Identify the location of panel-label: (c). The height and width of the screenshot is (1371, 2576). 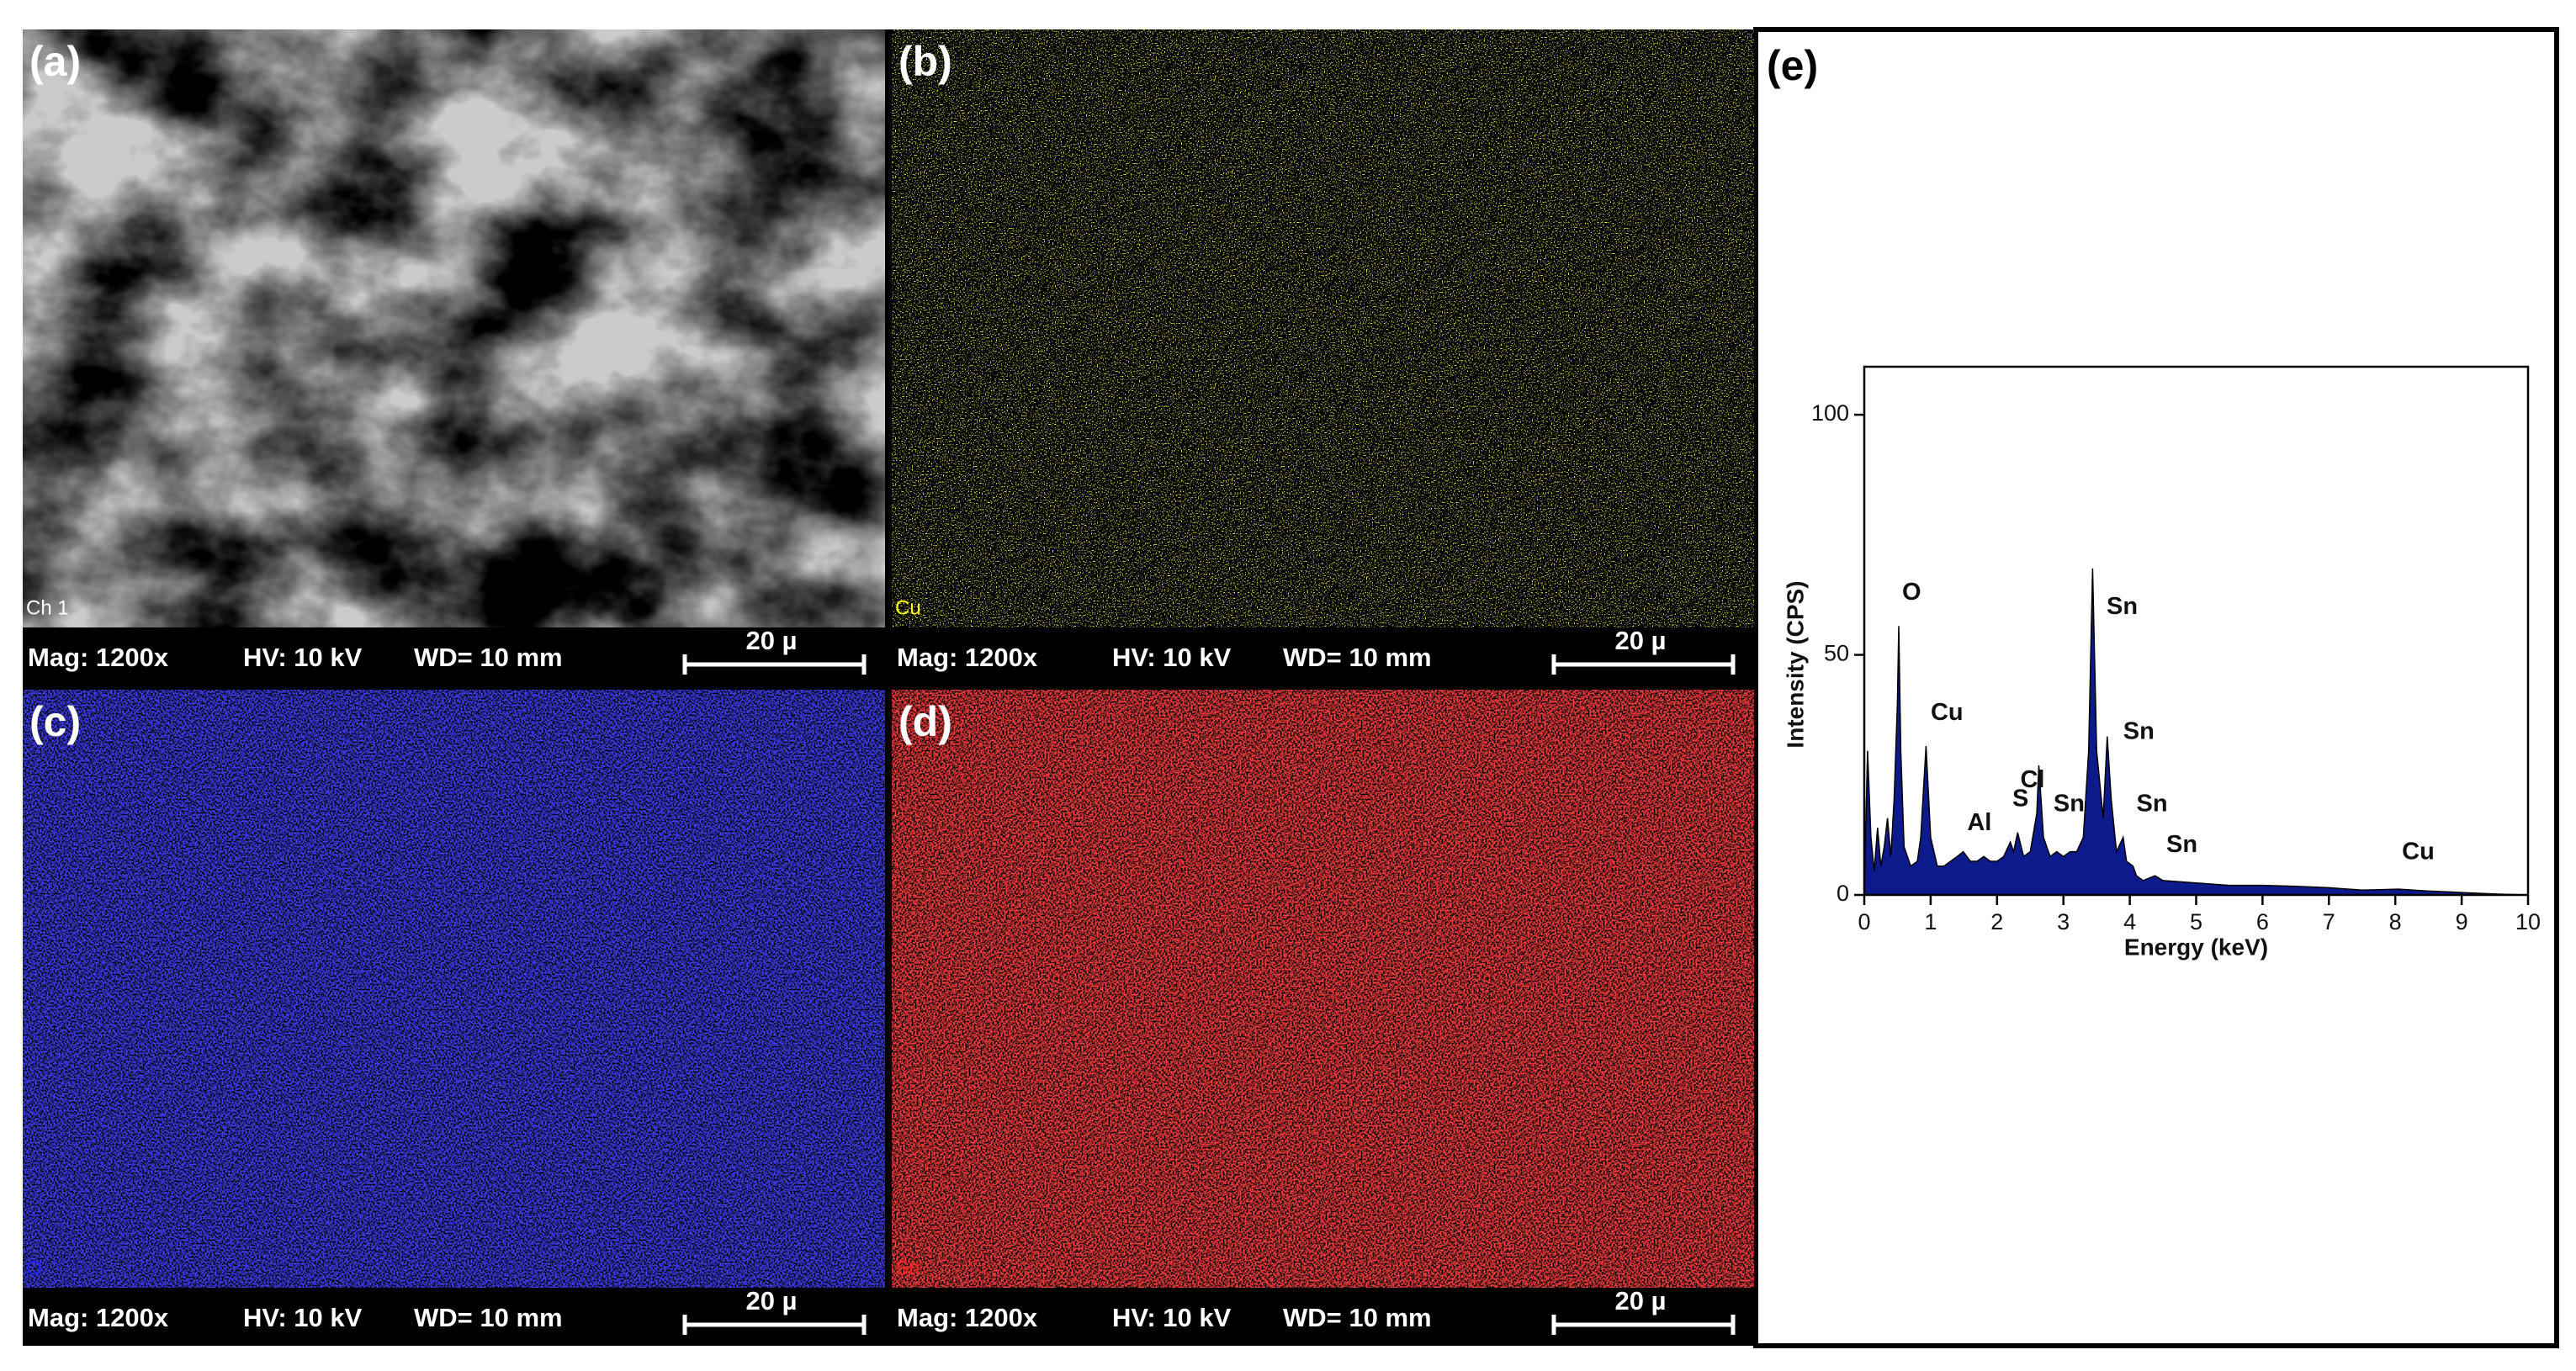
(55, 722).